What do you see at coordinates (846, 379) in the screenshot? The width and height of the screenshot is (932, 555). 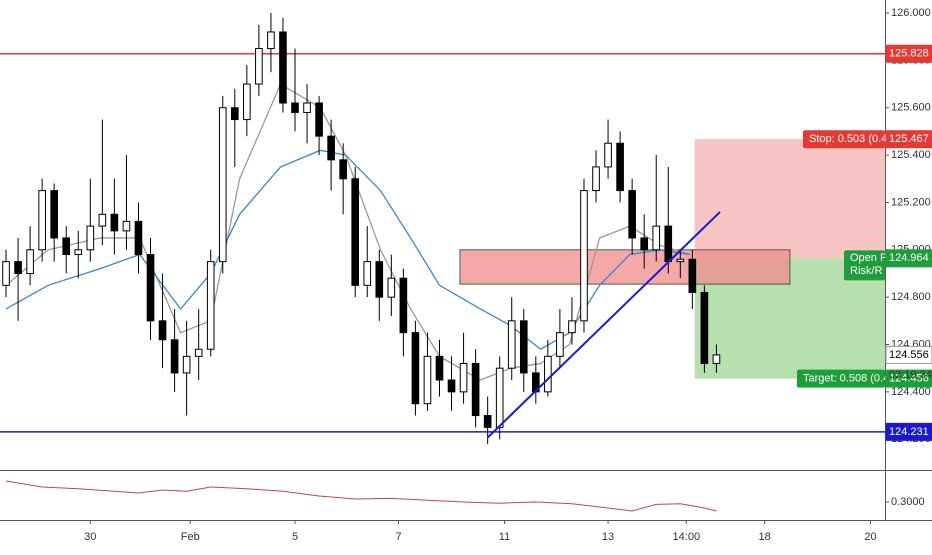 I see `target-text: Target: 0.508 (0.4` at bounding box center [846, 379].